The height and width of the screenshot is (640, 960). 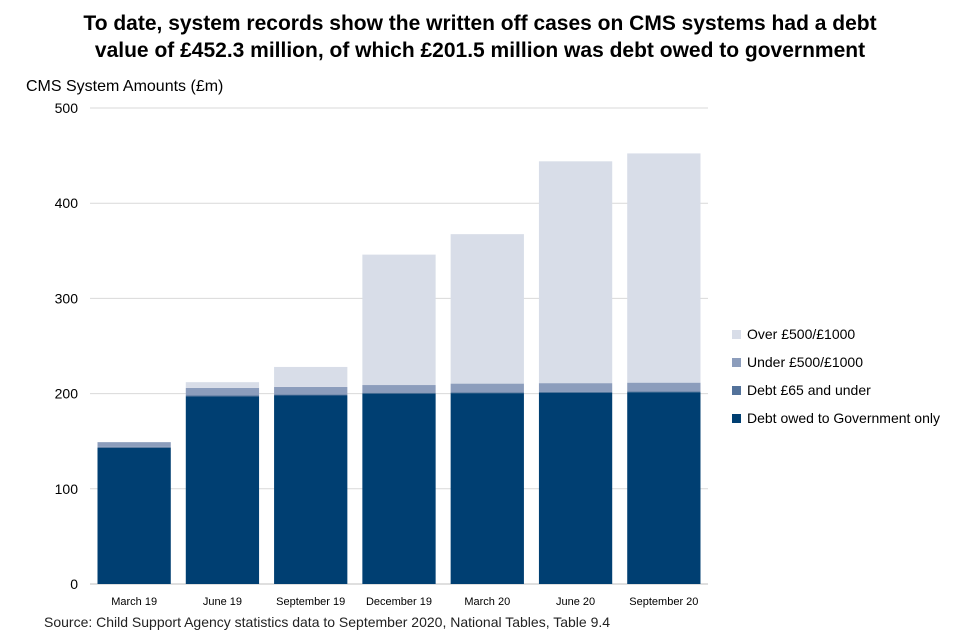 I want to click on x-tick-label: June 19, so click(x=222, y=602).